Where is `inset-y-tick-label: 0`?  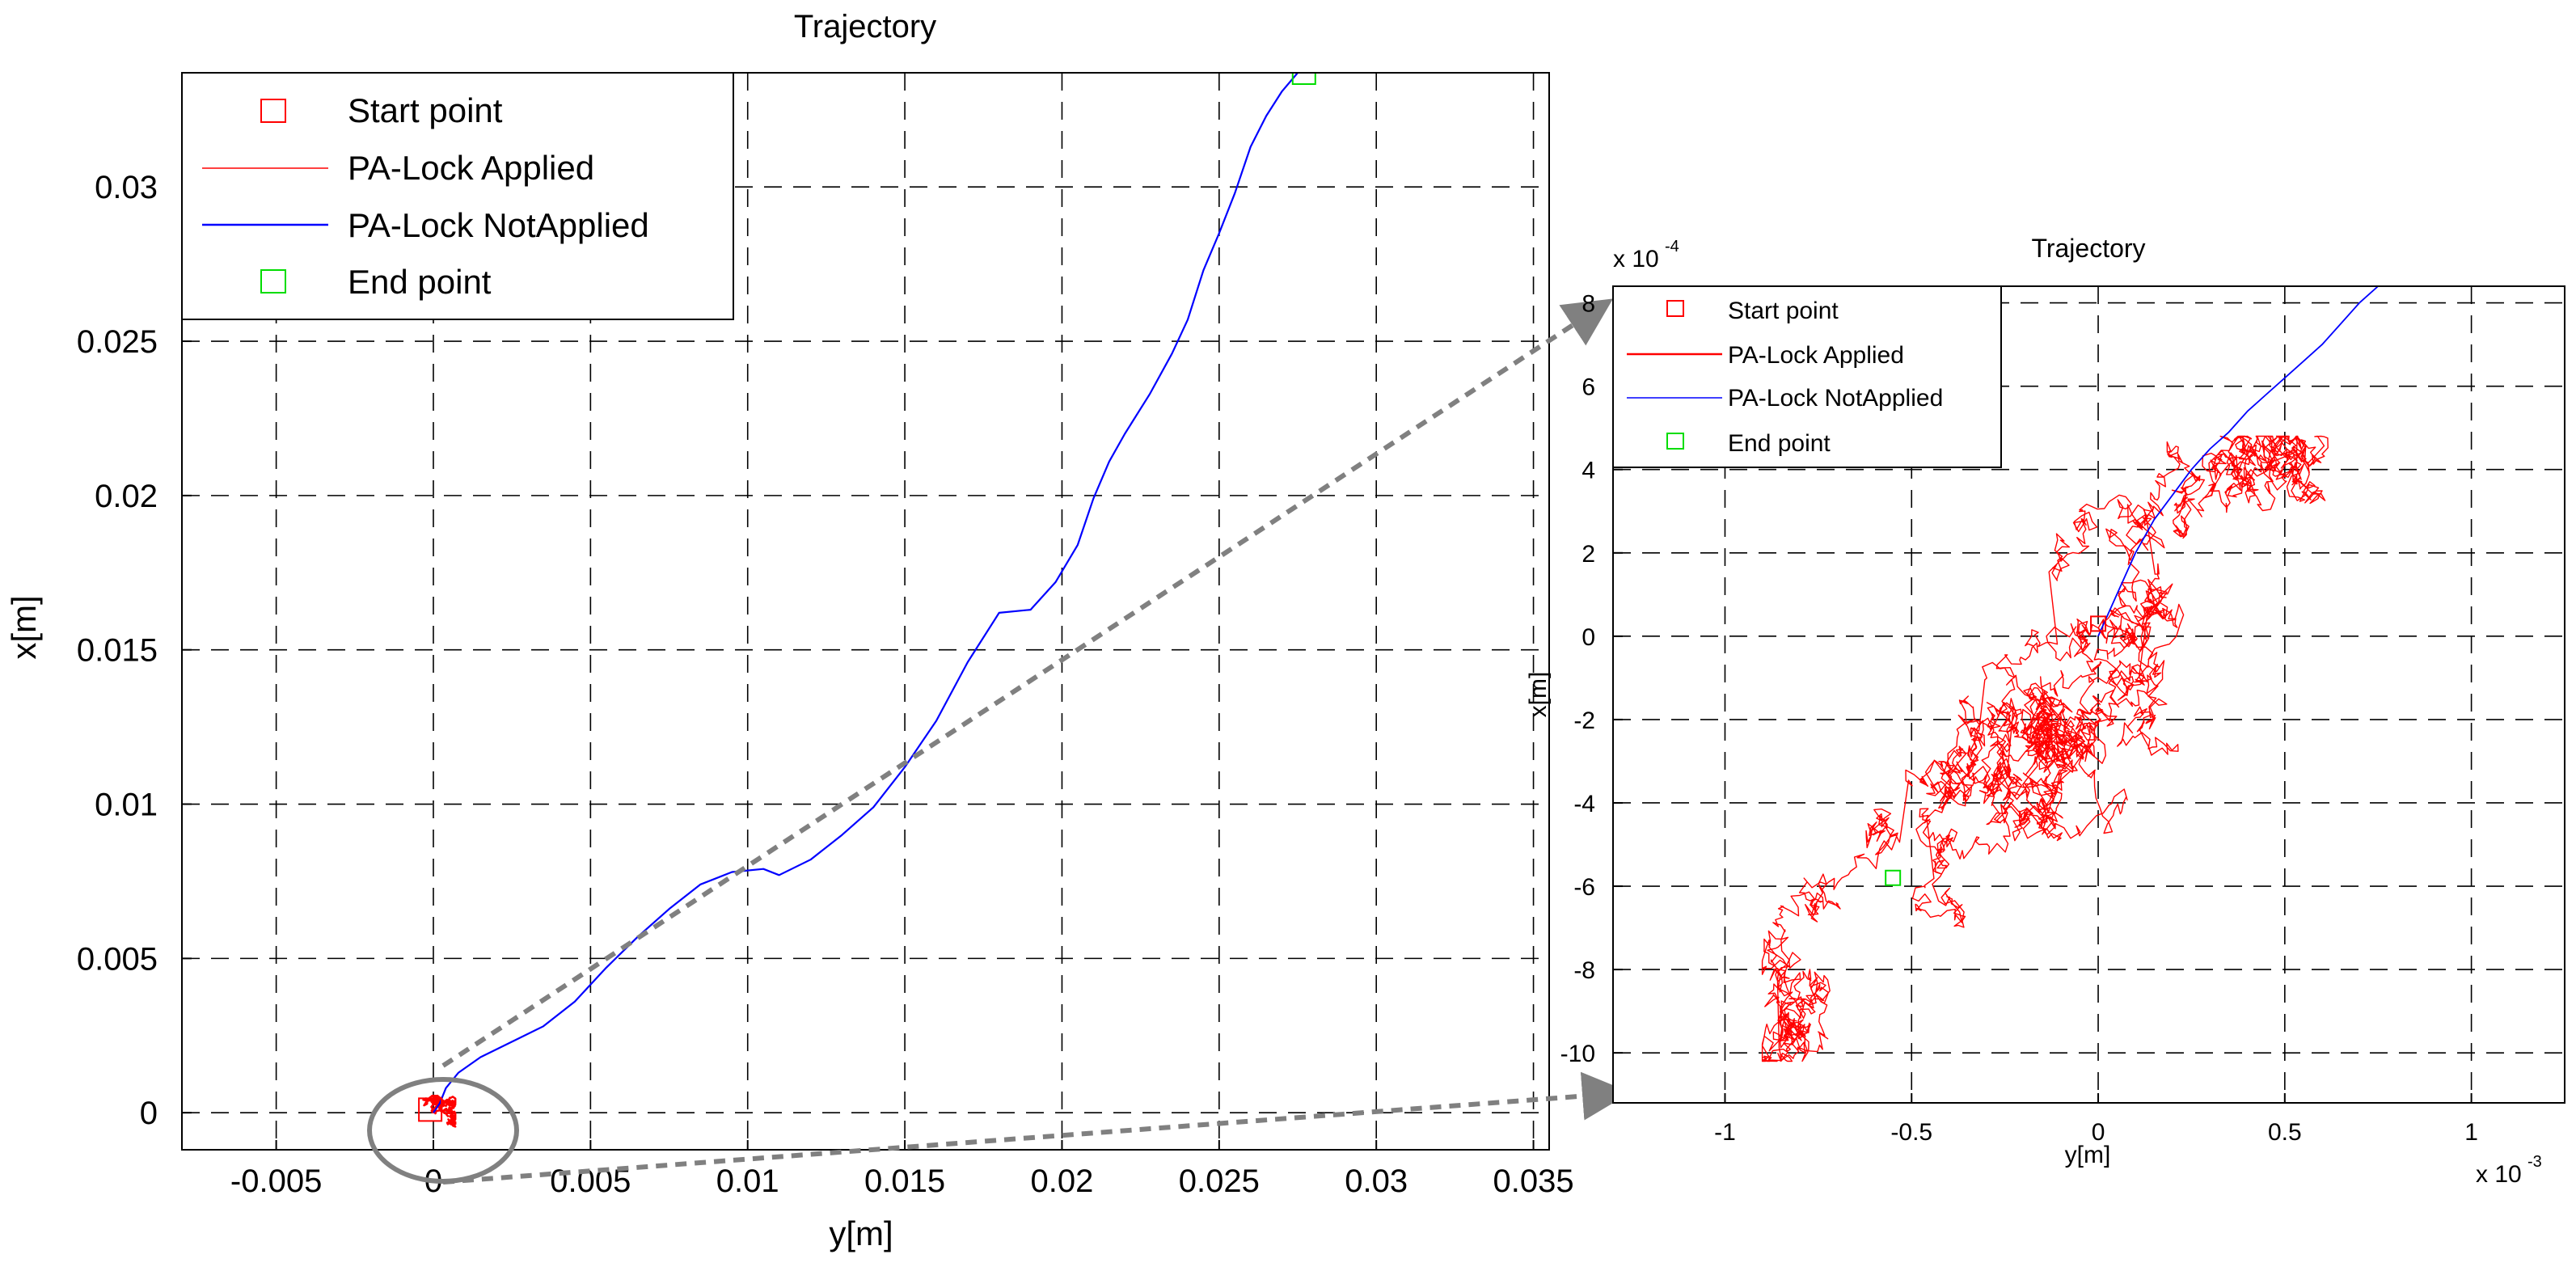 inset-y-tick-label: 0 is located at coordinates (1588, 638).